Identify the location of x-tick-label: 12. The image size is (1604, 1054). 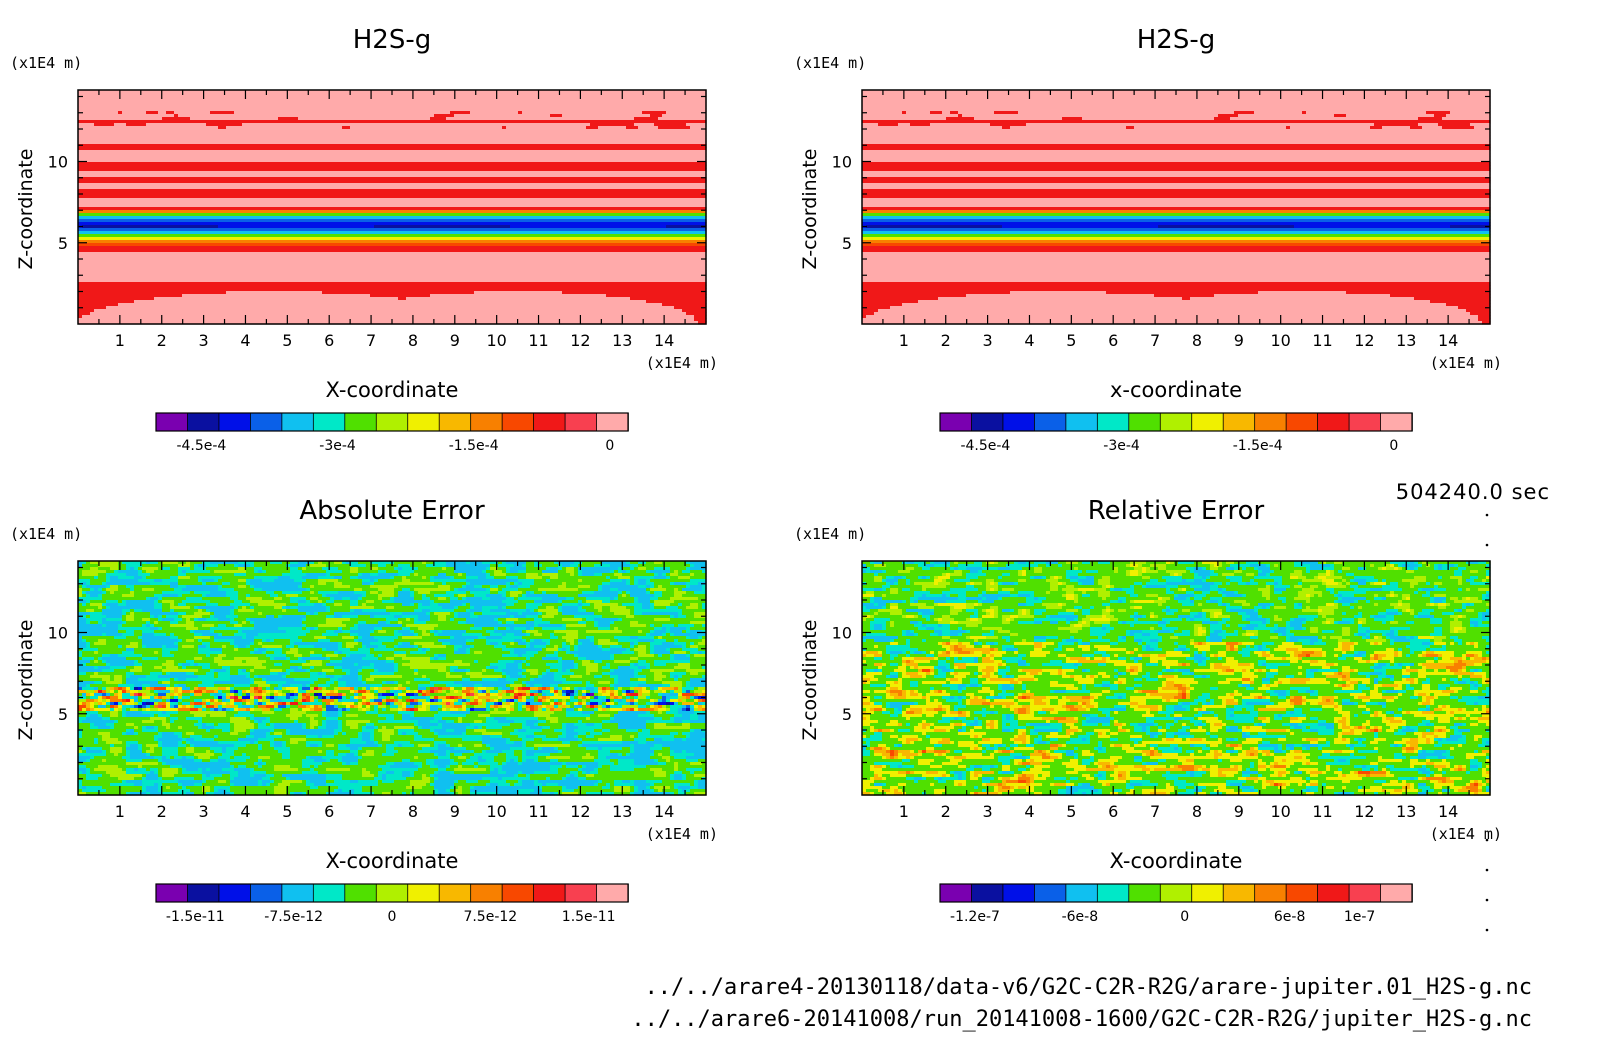
(580, 340).